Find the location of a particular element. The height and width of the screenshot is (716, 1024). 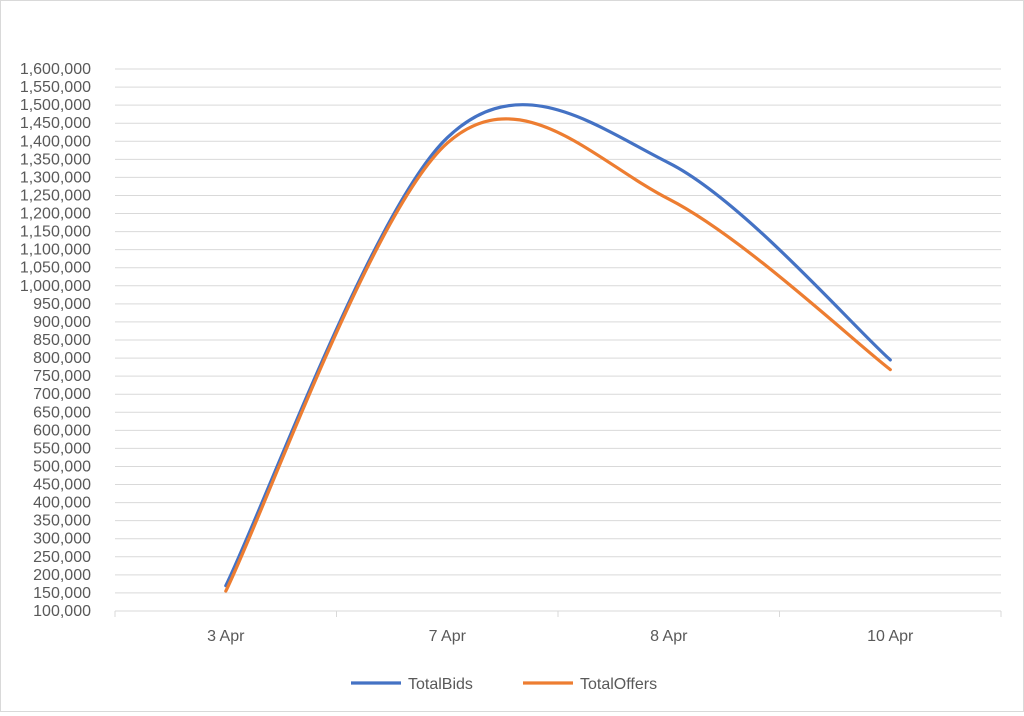

y-tick-label: 400,000 is located at coordinates (62, 503).